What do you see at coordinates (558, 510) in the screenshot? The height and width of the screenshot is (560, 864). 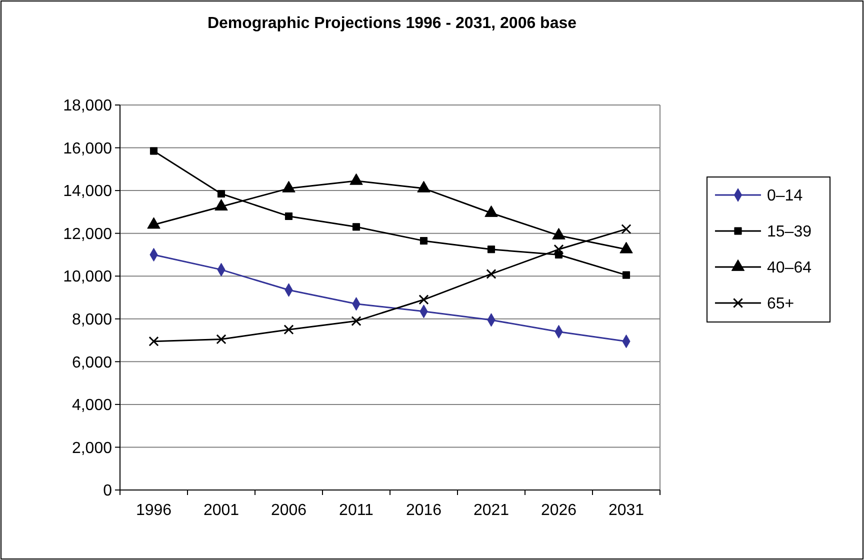 I see `x-tick-label: 2026` at bounding box center [558, 510].